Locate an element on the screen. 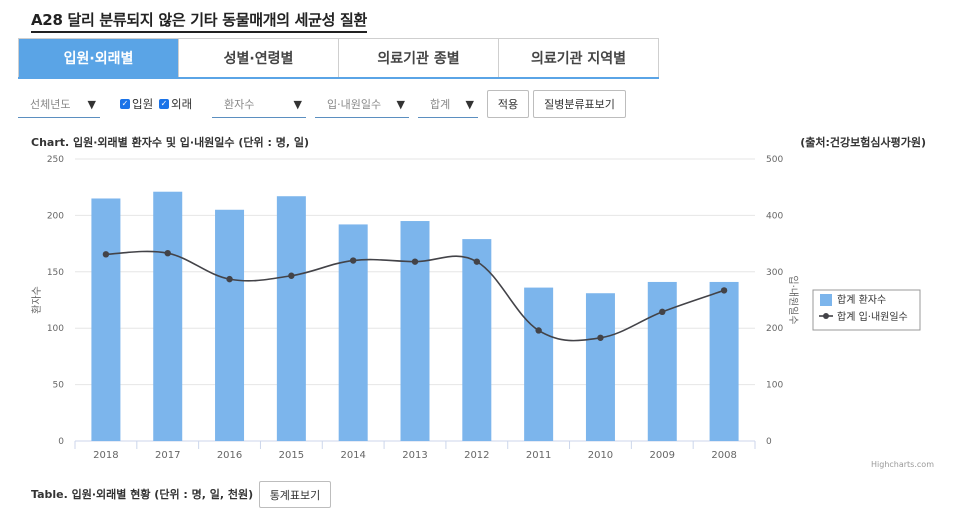  days-select-value: 입·내원일수 is located at coordinates (354, 104).